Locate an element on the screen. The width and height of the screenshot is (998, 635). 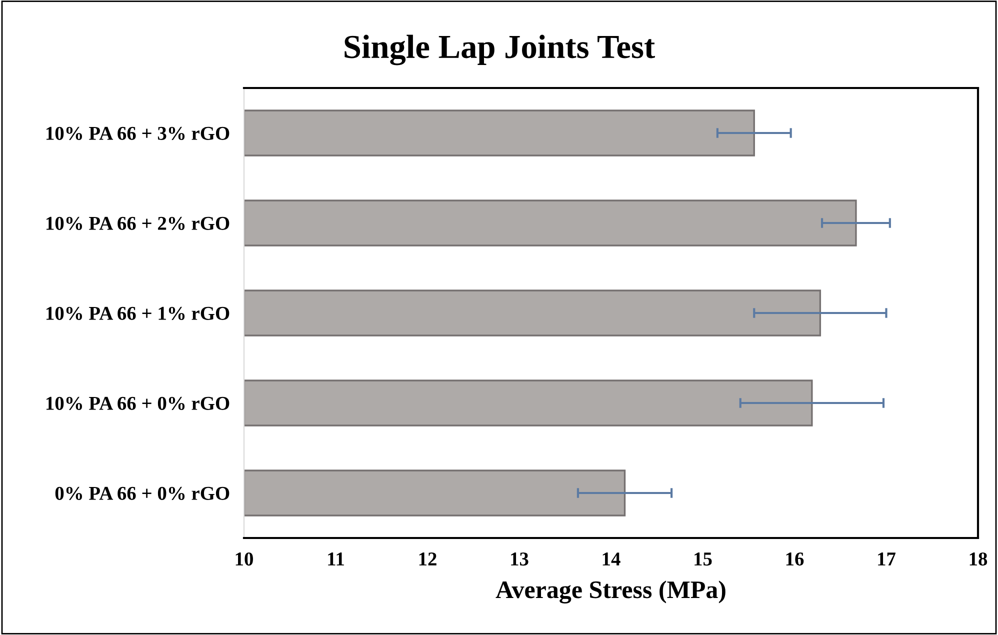
x-tick-label: 13 is located at coordinates (519, 559).